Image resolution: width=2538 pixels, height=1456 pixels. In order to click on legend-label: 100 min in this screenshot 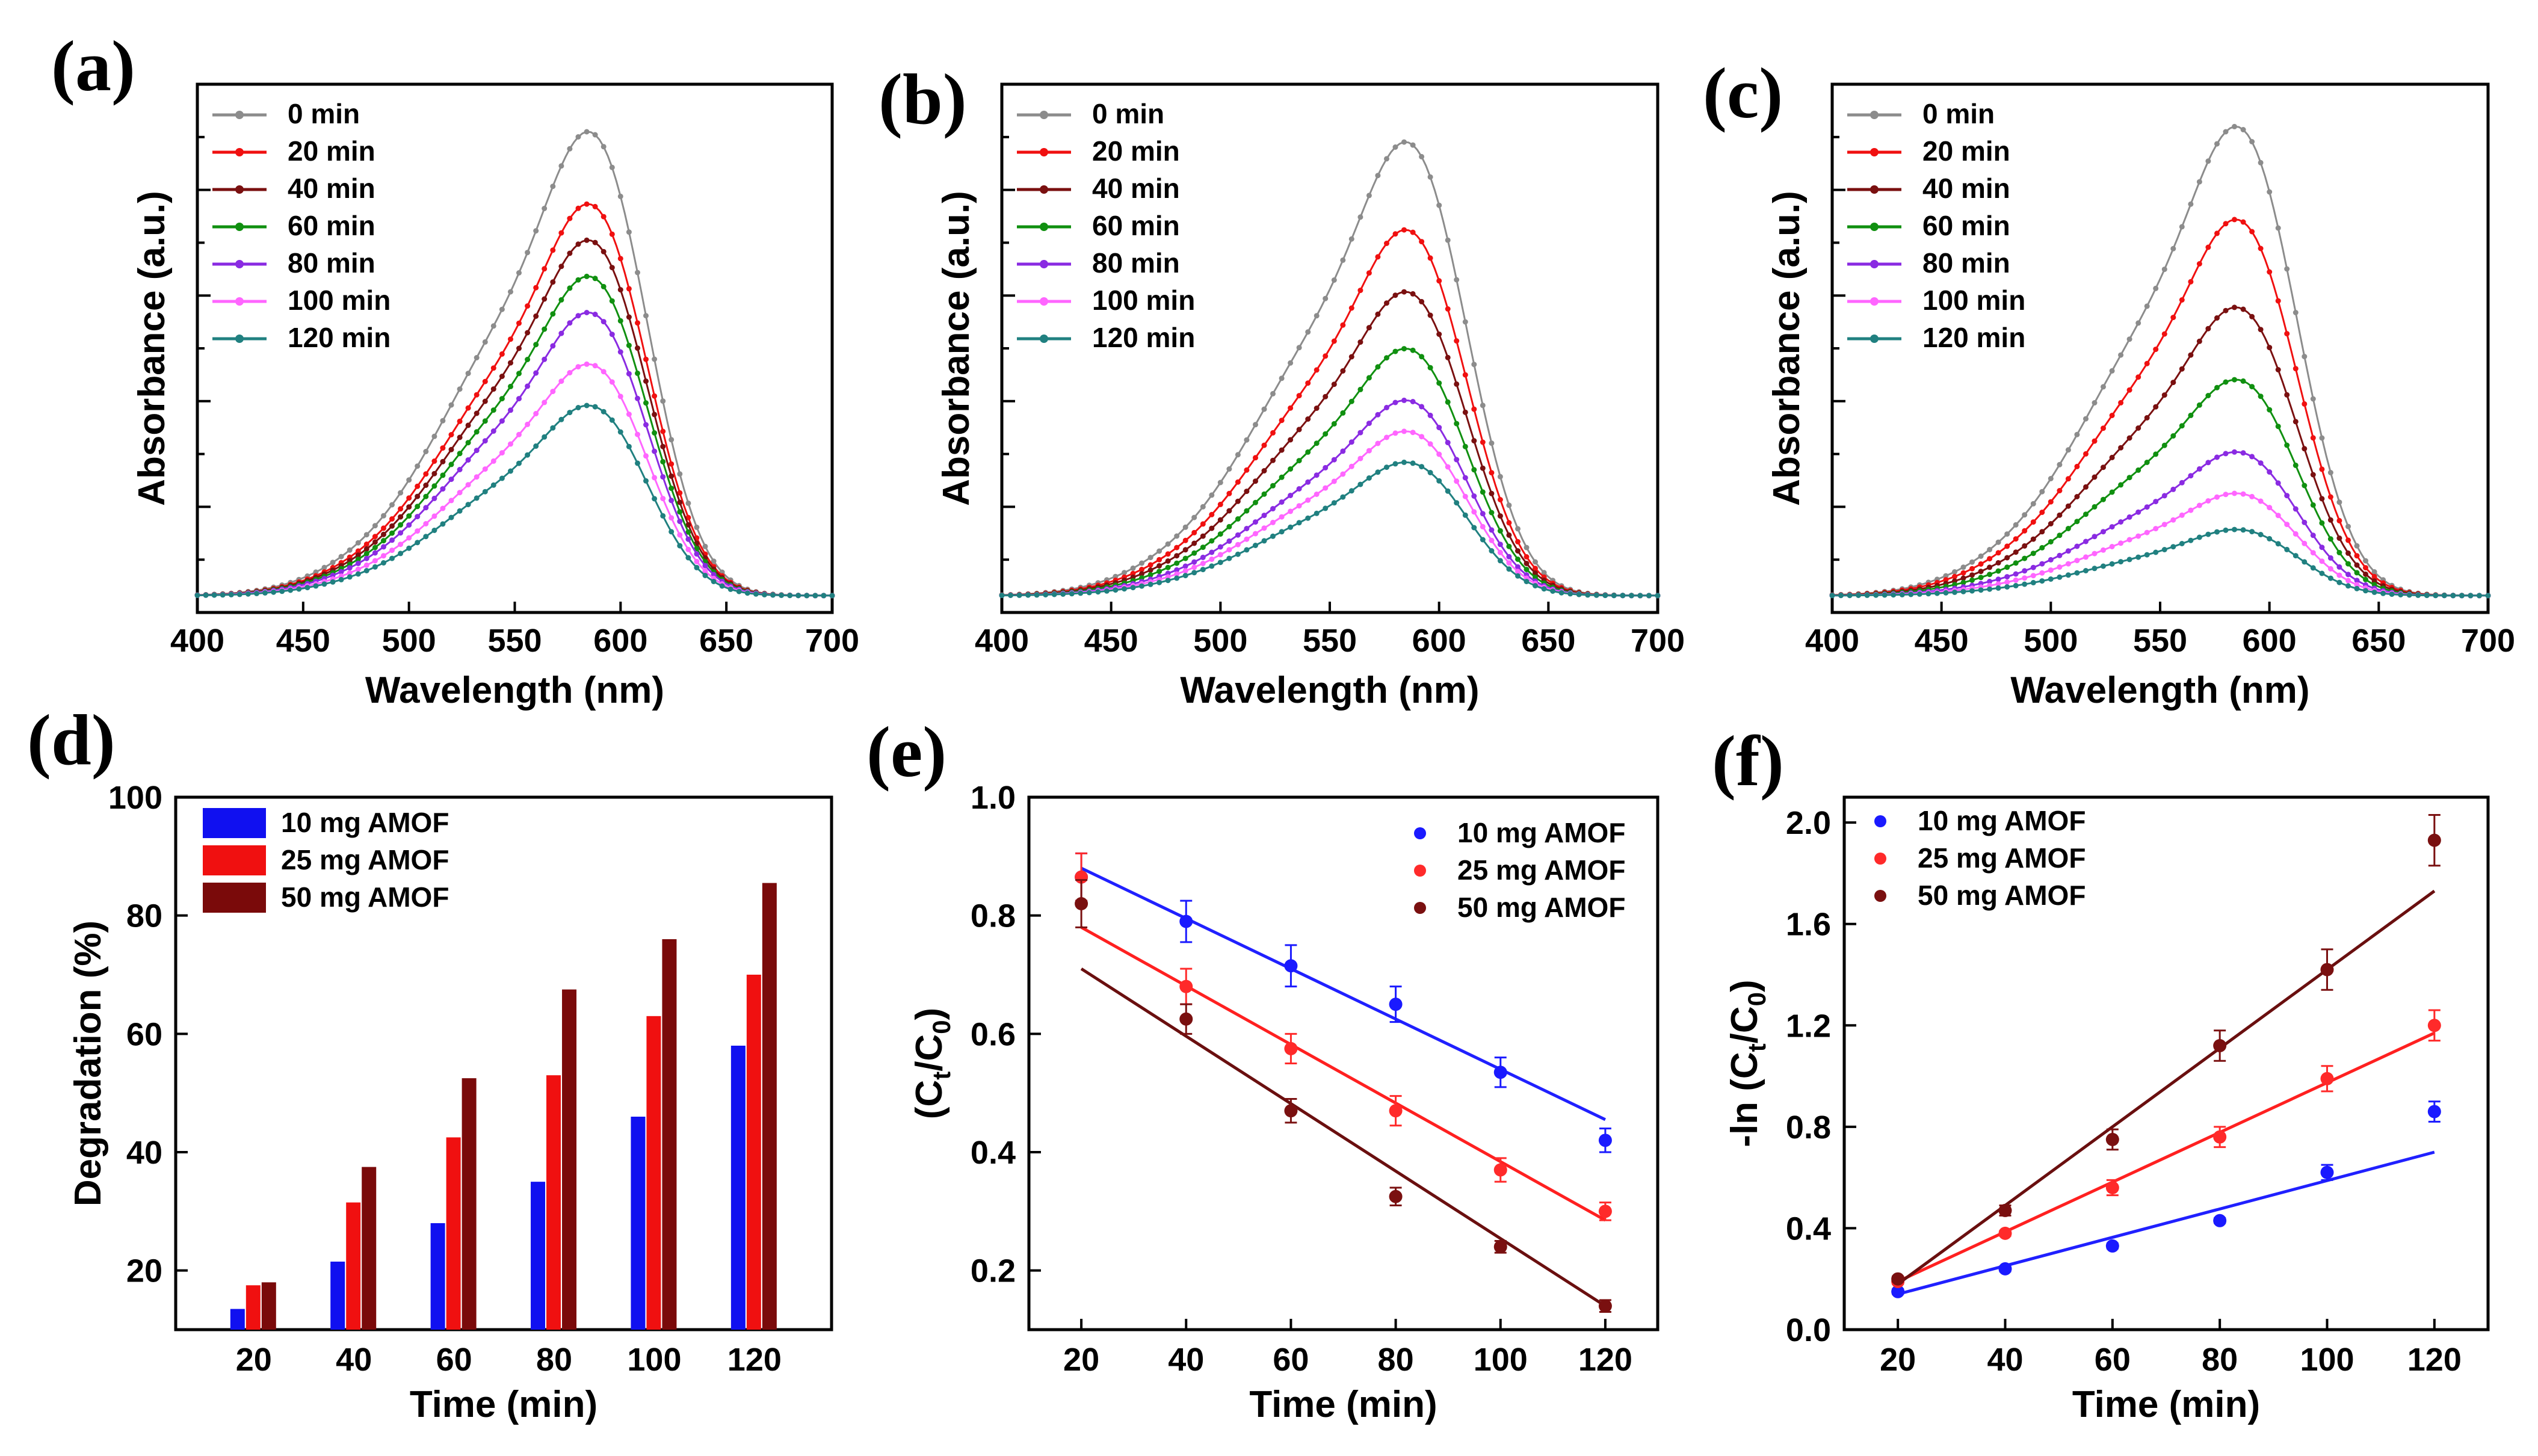, I will do `click(339, 301)`.